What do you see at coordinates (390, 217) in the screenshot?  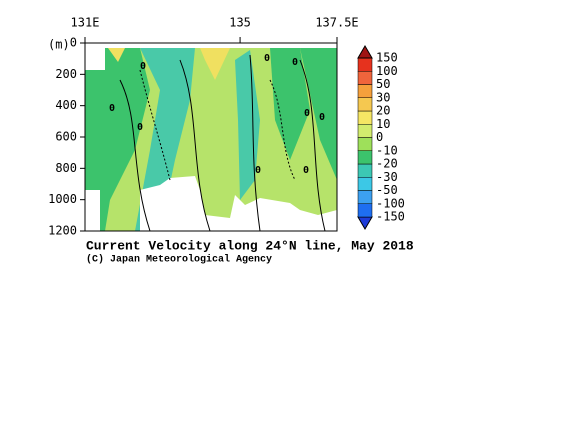 I see `colorbar-label: -150` at bounding box center [390, 217].